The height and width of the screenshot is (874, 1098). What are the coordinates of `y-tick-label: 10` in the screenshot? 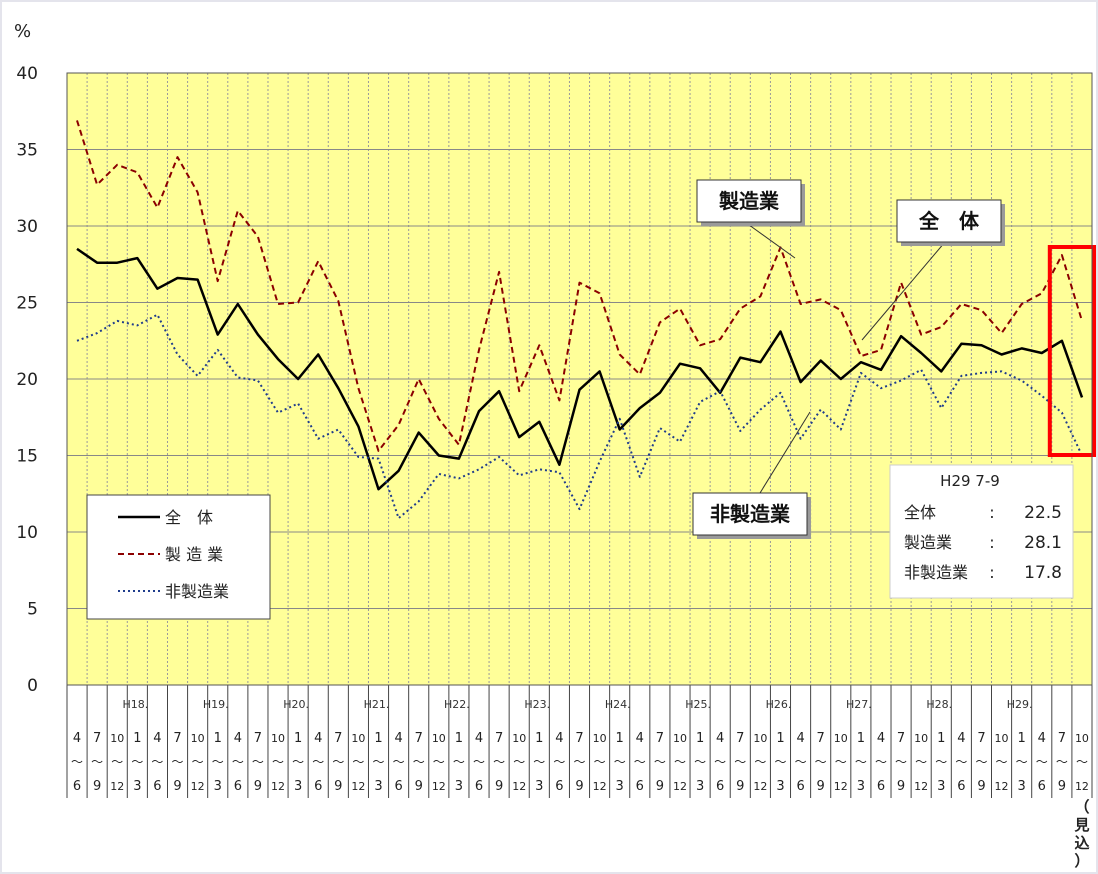 It's located at (27, 533).